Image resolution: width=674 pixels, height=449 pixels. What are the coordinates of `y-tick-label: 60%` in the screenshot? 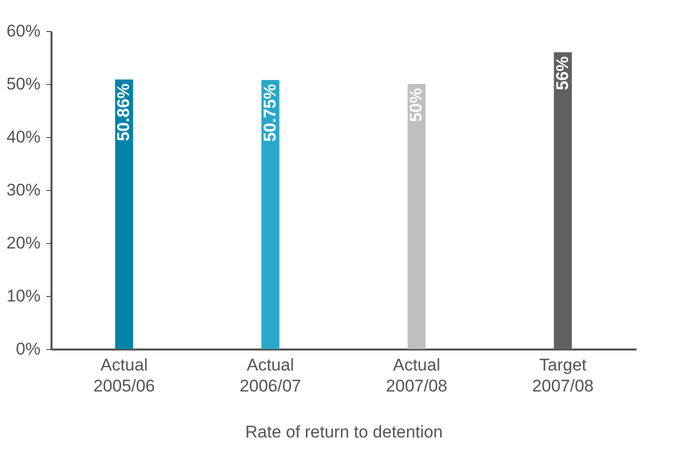 It's located at (23, 31).